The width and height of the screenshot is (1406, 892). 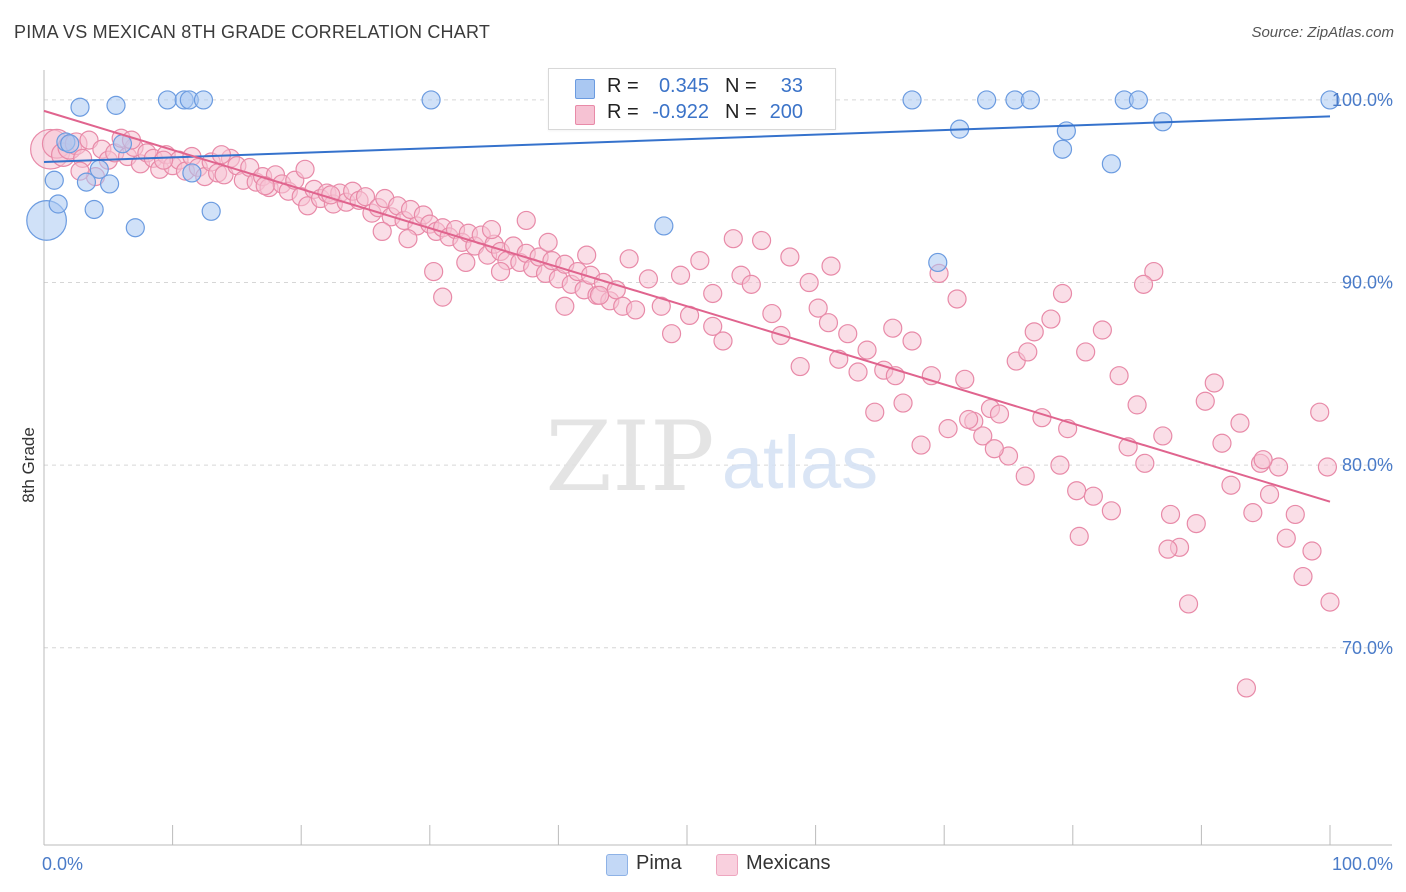 What do you see at coordinates (1322, 32) in the screenshot?
I see `source-label: Source: ZipAtlas.com` at bounding box center [1322, 32].